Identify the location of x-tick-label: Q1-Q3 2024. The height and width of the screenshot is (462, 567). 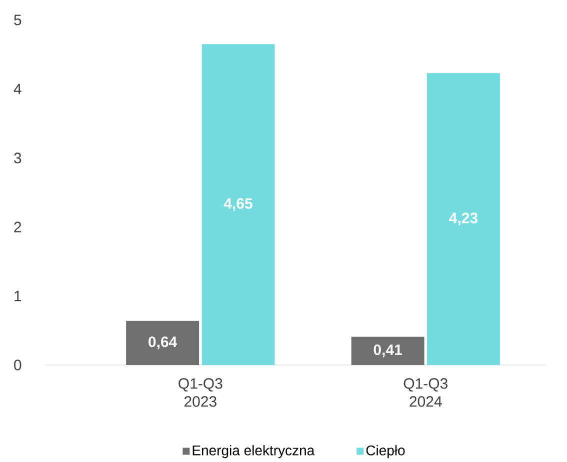
(426, 392).